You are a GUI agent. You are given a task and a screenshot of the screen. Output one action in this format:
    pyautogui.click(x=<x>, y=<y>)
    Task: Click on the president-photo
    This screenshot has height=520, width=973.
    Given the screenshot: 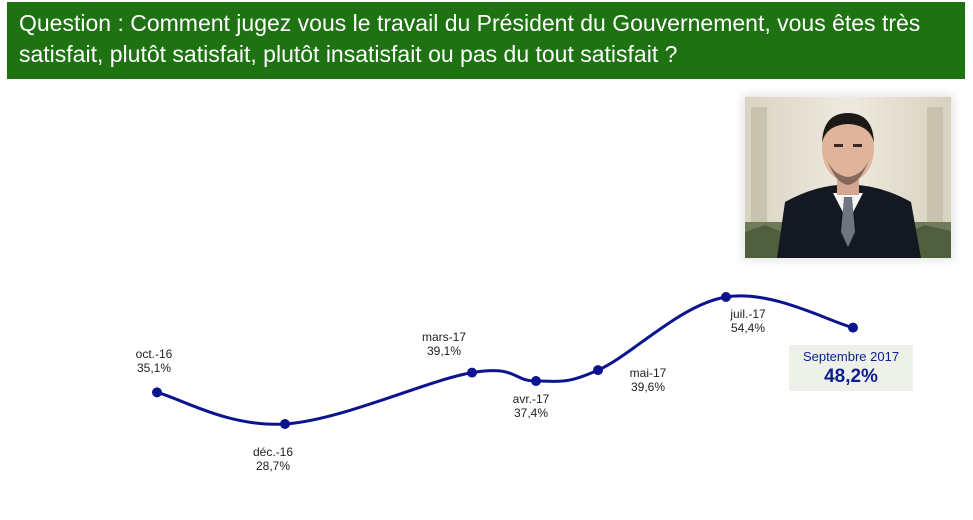 What is the action you would take?
    pyautogui.click(x=848, y=177)
    